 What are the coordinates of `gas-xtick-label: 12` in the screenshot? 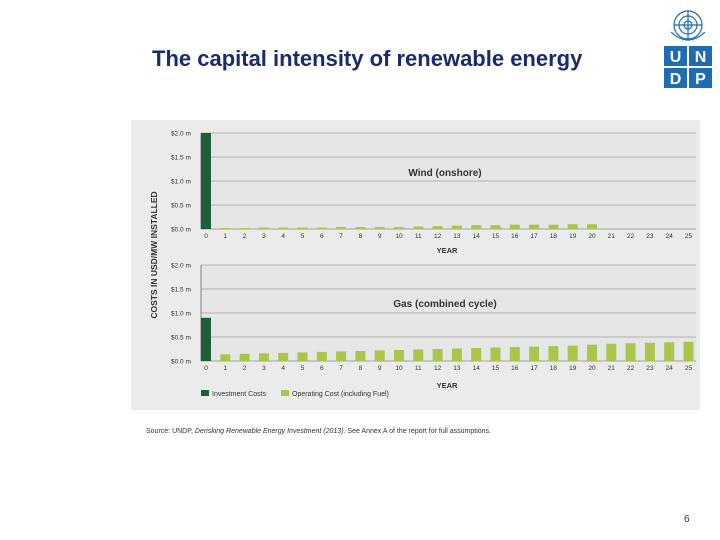 It's located at (438, 368).